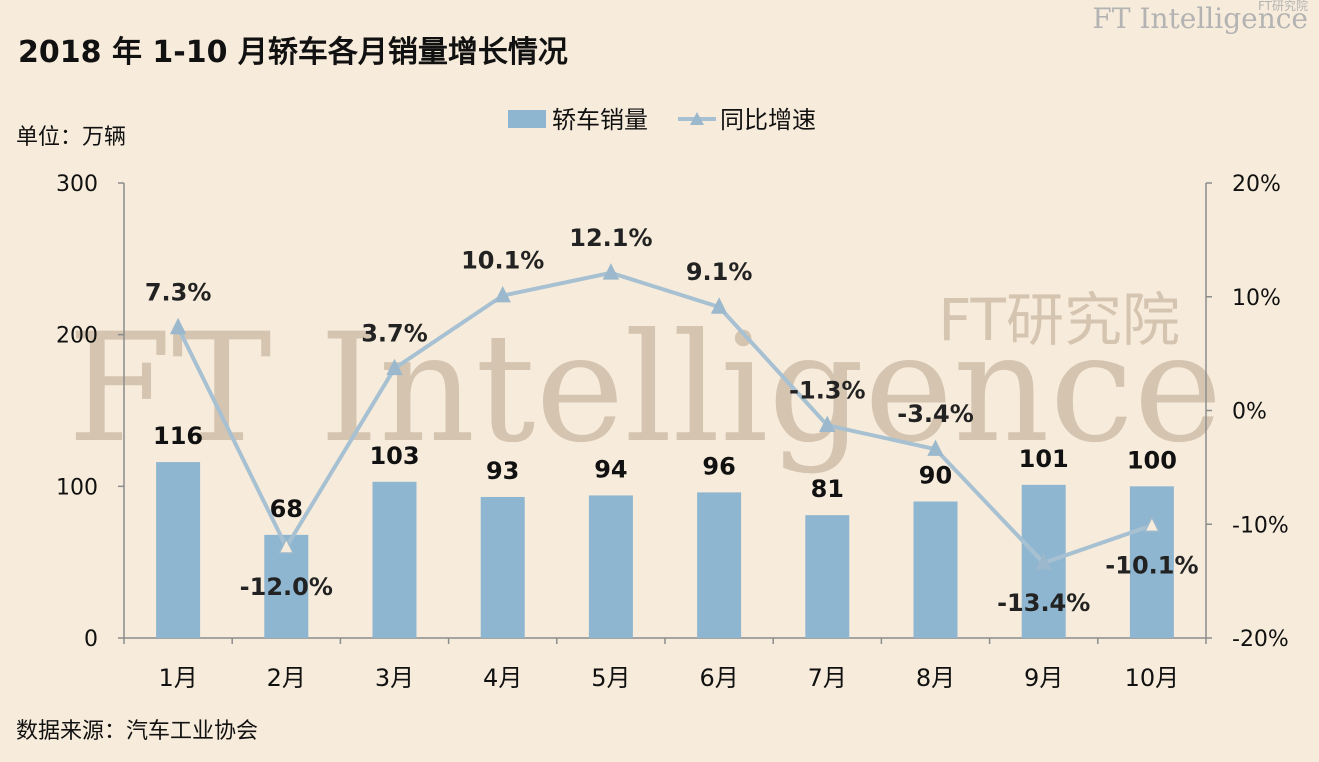  What do you see at coordinates (719, 272) in the screenshot?
I see `growth-value-label: 9.1%` at bounding box center [719, 272].